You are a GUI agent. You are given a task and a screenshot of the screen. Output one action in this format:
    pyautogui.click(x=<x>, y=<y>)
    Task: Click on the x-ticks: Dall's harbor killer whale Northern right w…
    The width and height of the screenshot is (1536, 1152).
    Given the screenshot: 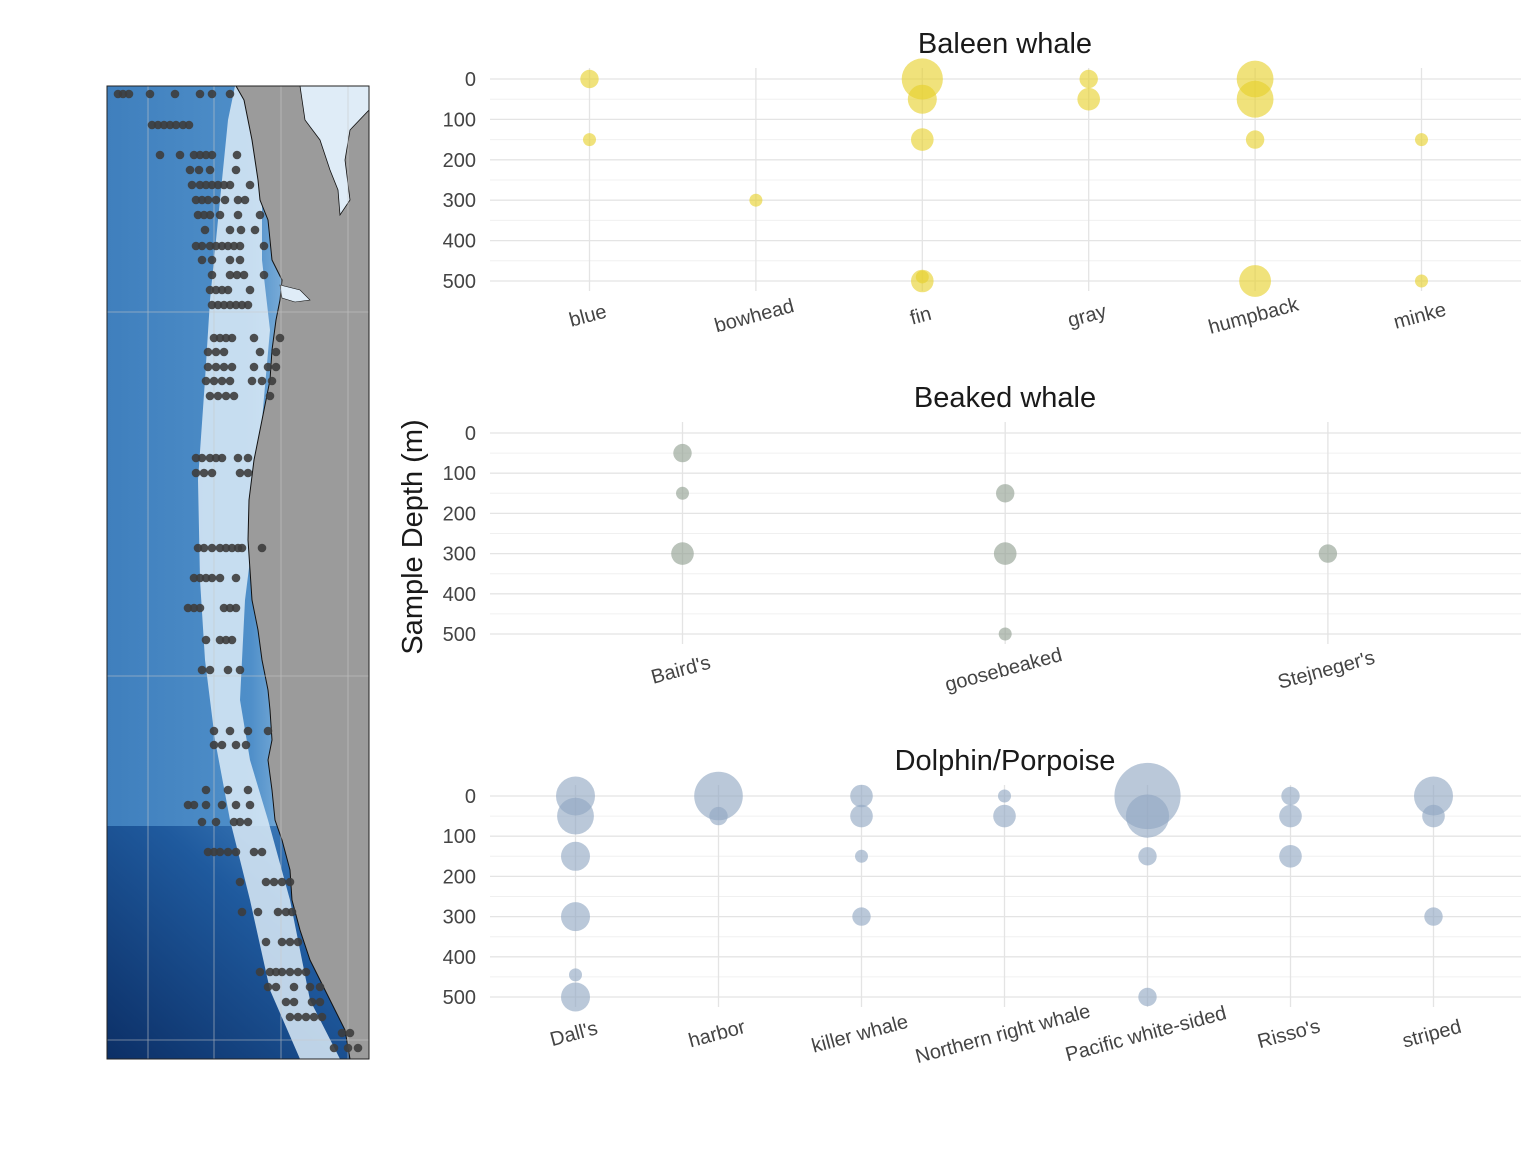 What is the action you would take?
    pyautogui.click(x=1006, y=1034)
    